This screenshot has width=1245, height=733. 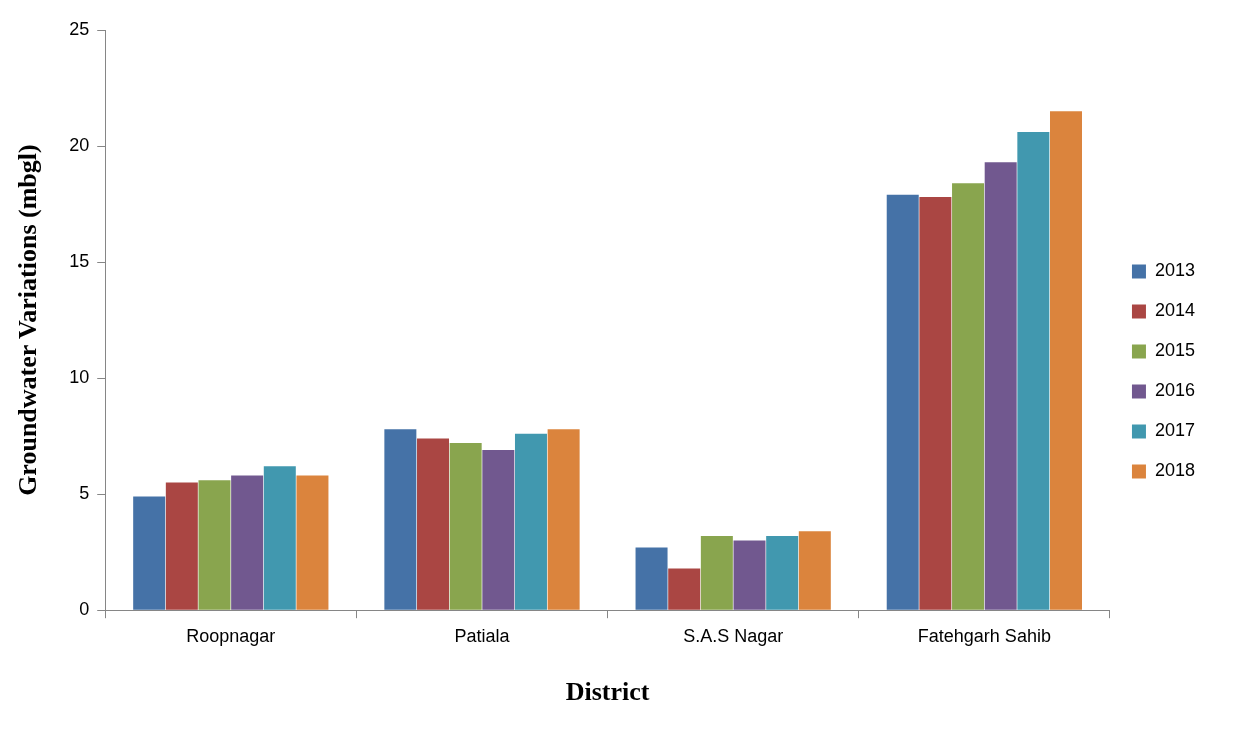 What do you see at coordinates (79, 145) in the screenshot?
I see `y-tick-label: 20` at bounding box center [79, 145].